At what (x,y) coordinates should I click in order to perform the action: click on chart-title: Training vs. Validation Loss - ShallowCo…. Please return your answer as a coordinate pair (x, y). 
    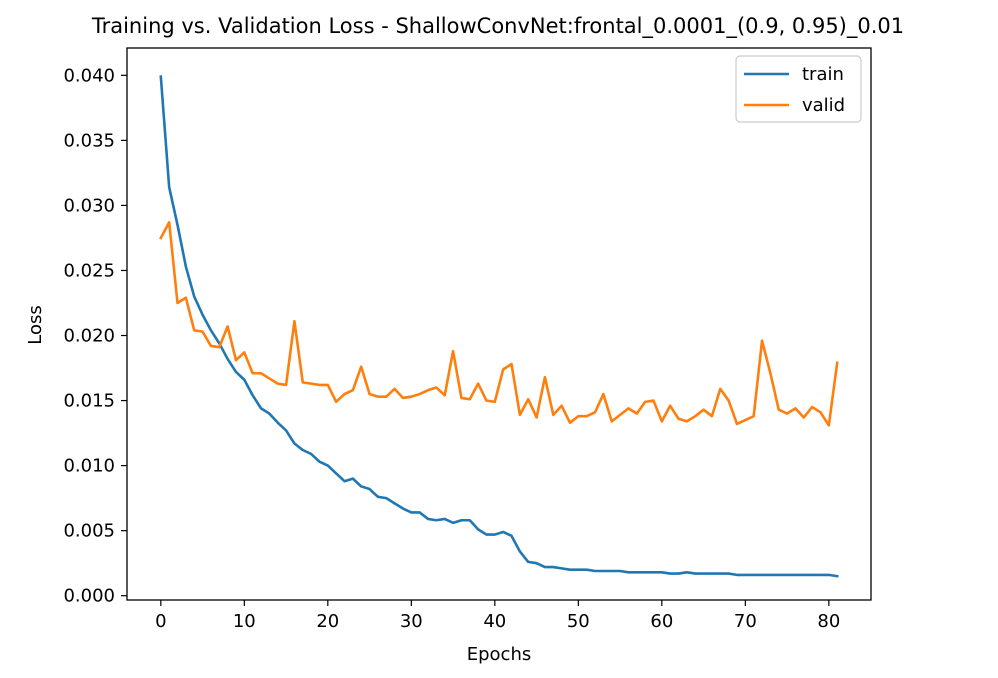
    Looking at the image, I should click on (497, 26).